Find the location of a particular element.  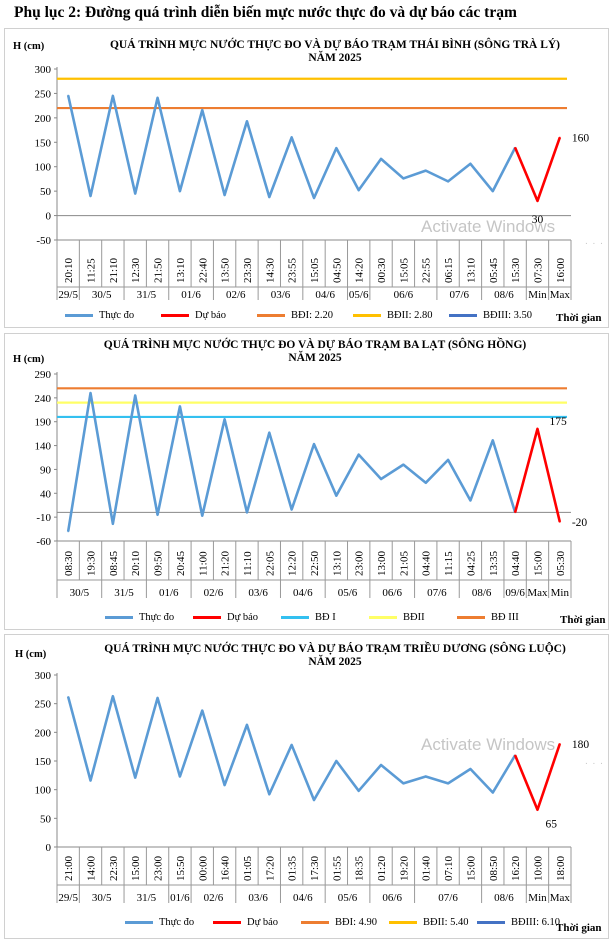

y-tick-label: 0 is located at coordinates (49, 848).